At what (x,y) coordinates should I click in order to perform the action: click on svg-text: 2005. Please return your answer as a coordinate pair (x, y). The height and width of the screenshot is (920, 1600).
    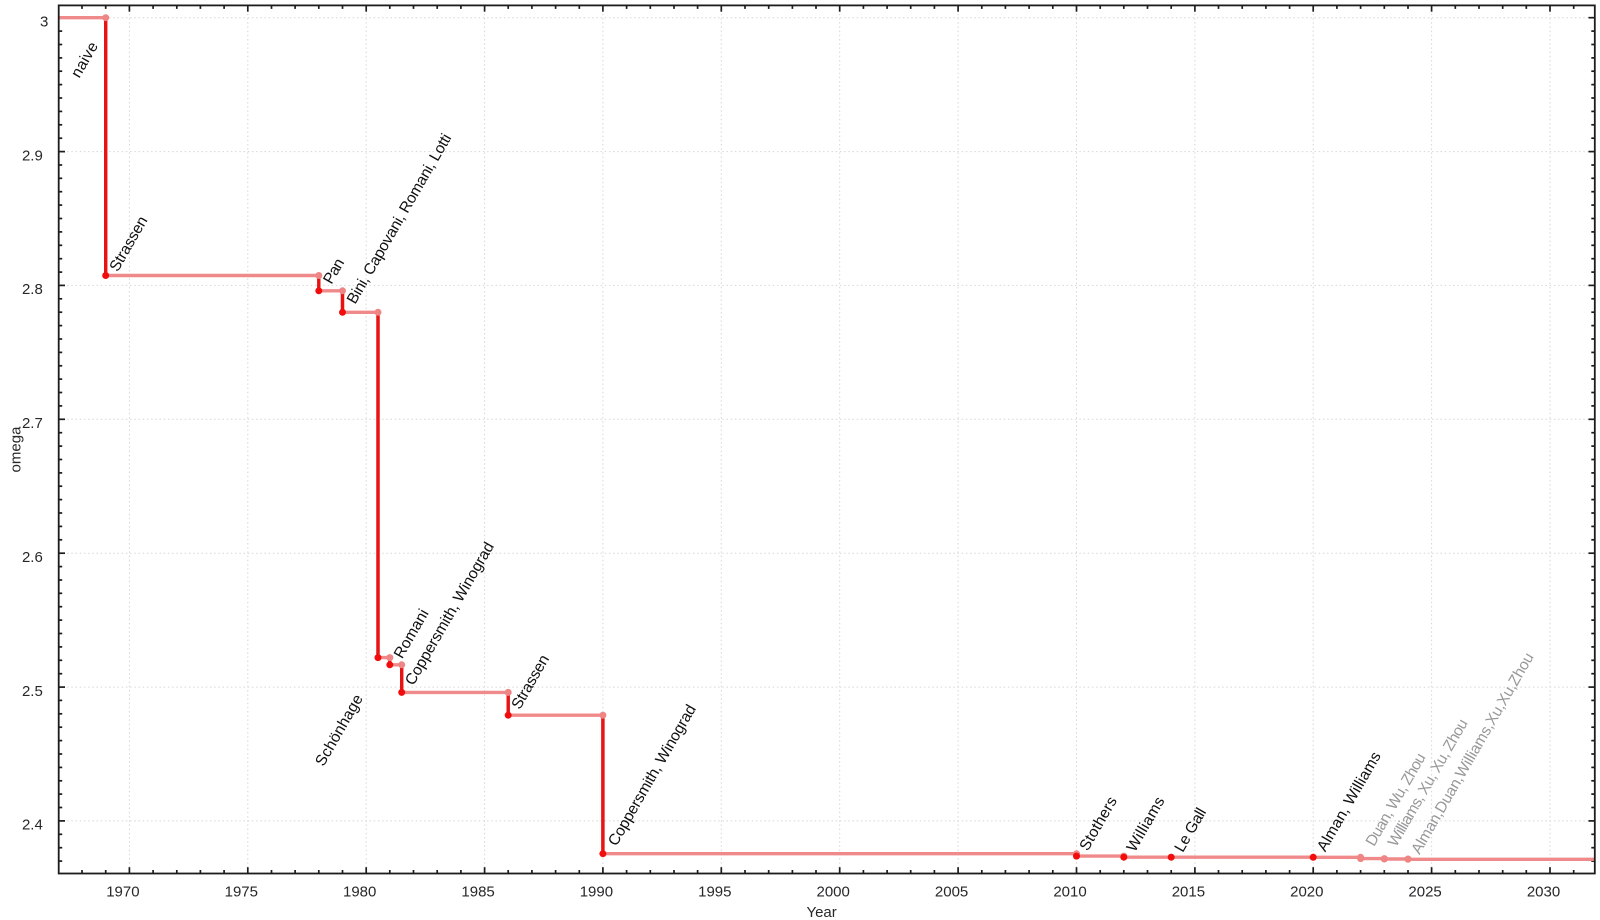
    Looking at the image, I should click on (951, 891).